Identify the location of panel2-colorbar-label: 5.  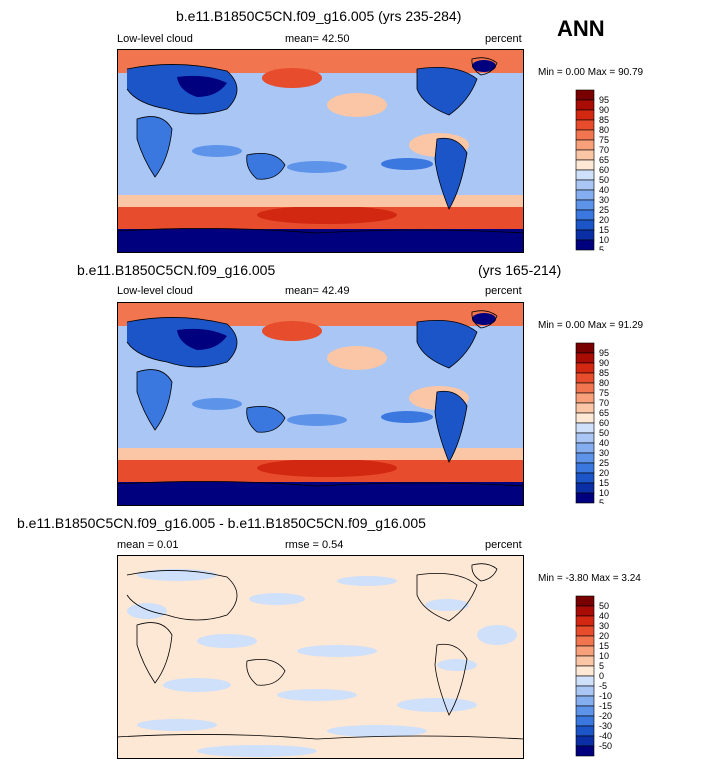
(601, 501).